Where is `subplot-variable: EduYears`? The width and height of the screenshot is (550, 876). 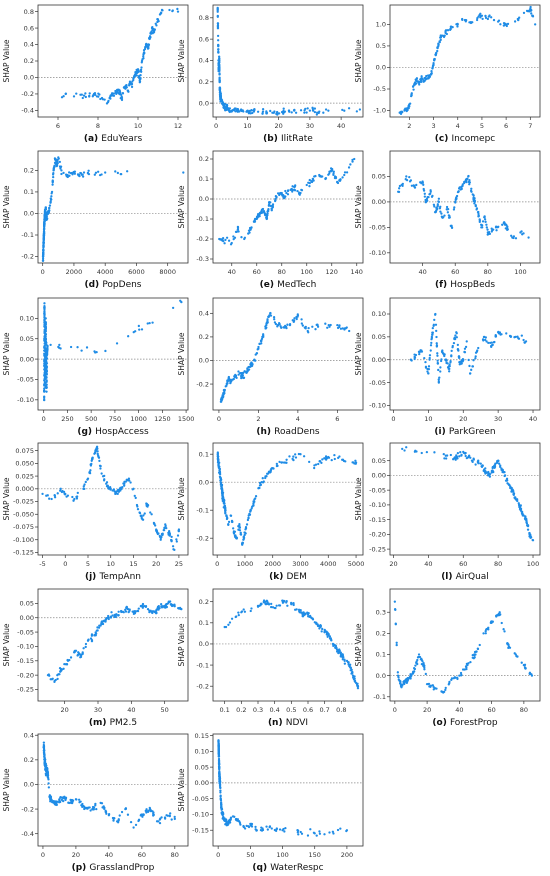
subplot-variable: EduYears is located at coordinates (121, 139).